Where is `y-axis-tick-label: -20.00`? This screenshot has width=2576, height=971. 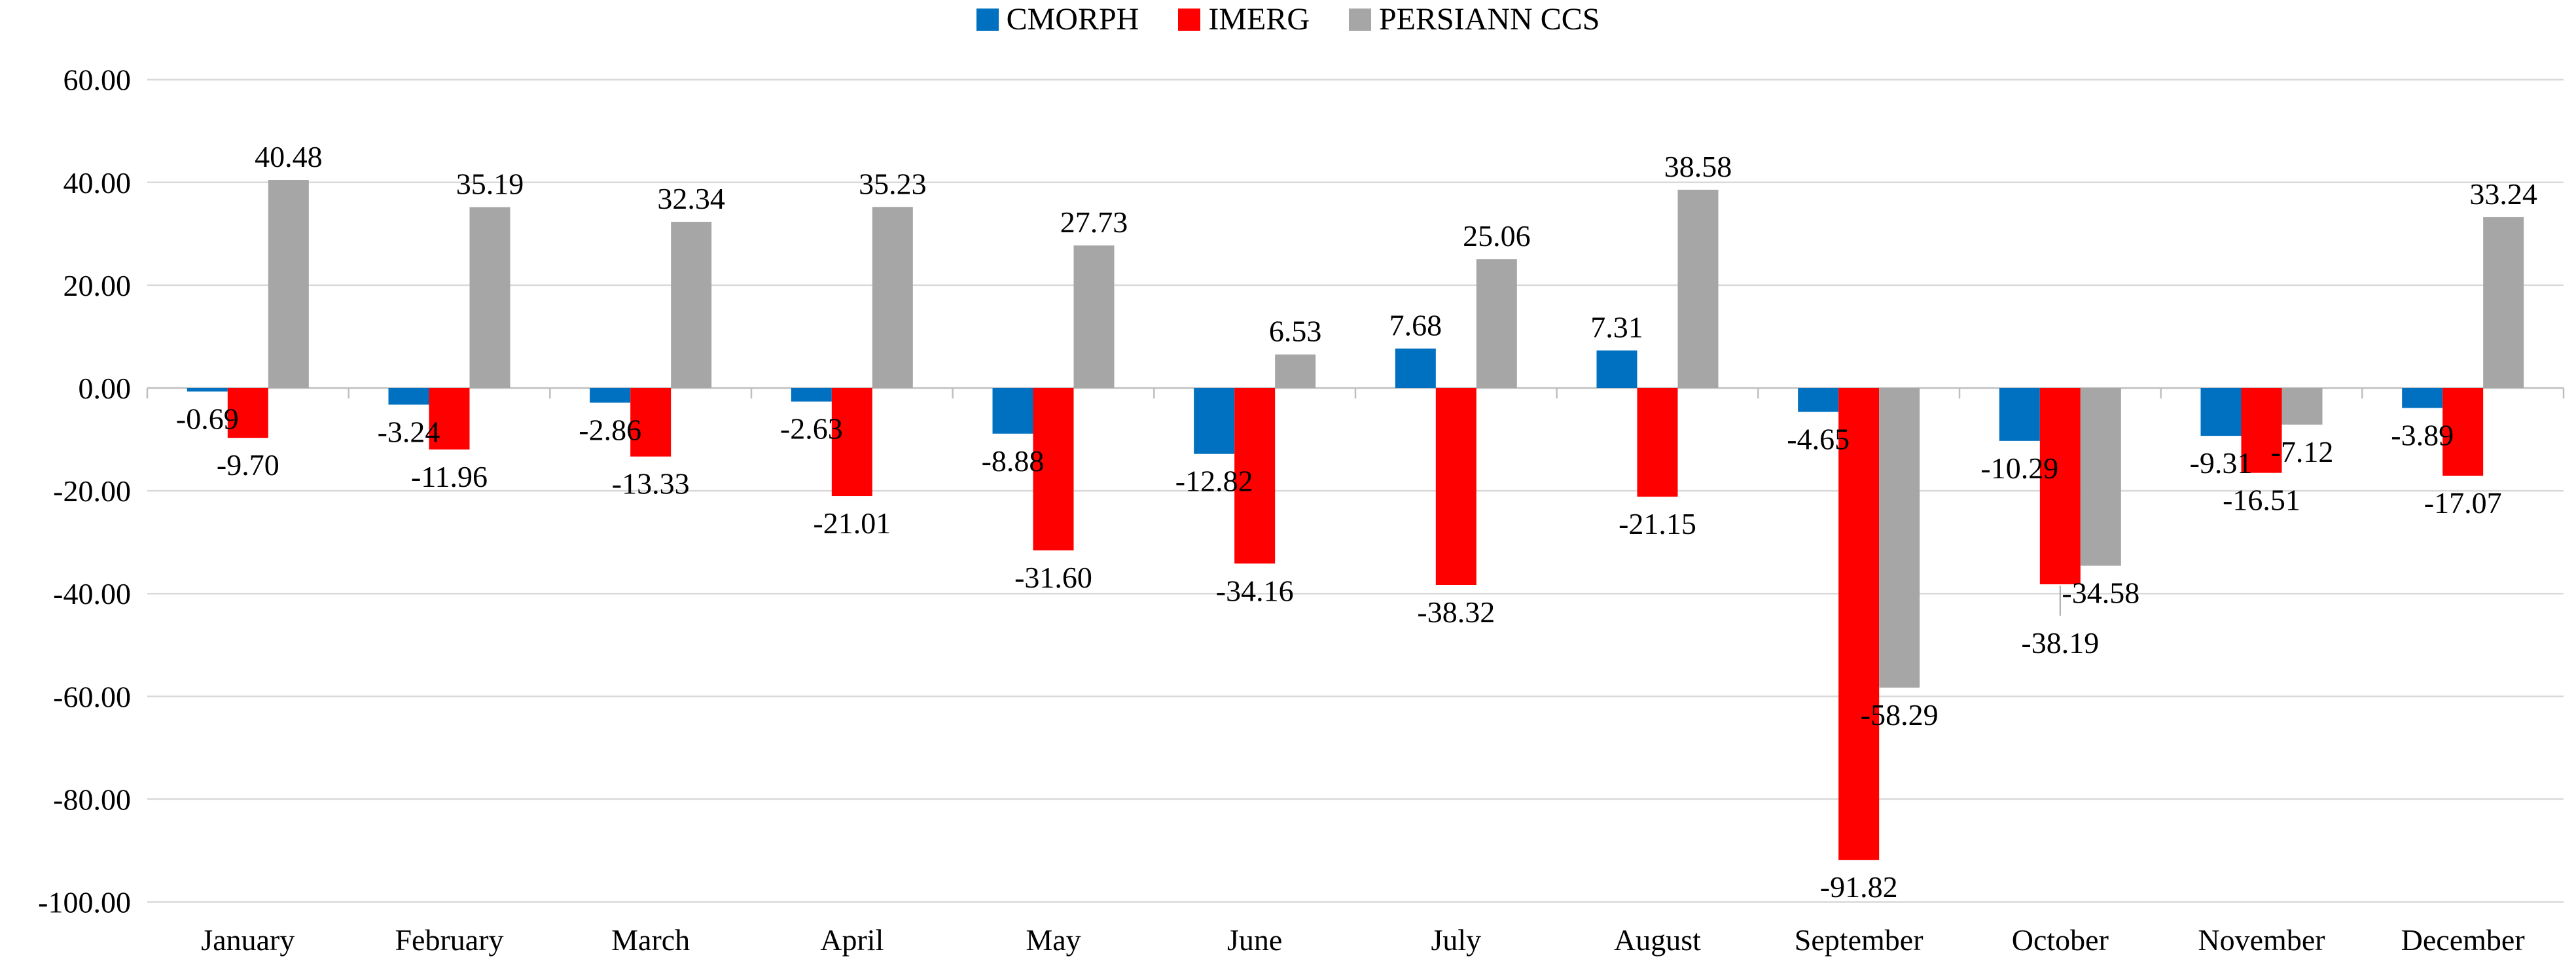
y-axis-tick-label: -20.00 is located at coordinates (92, 491).